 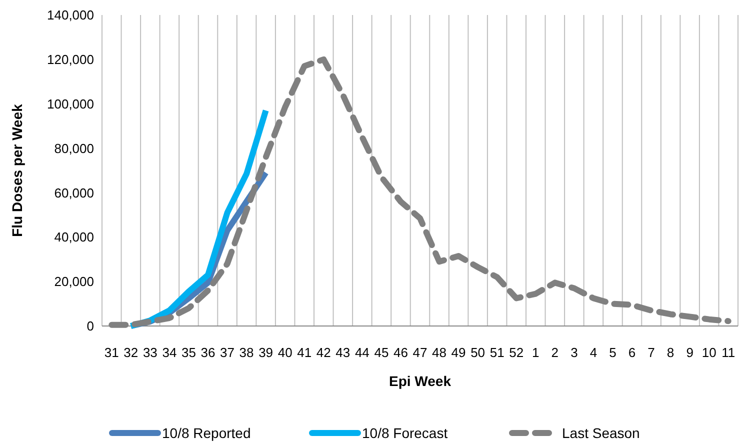 What do you see at coordinates (651, 352) in the screenshot?
I see `x-tick-label: 7` at bounding box center [651, 352].